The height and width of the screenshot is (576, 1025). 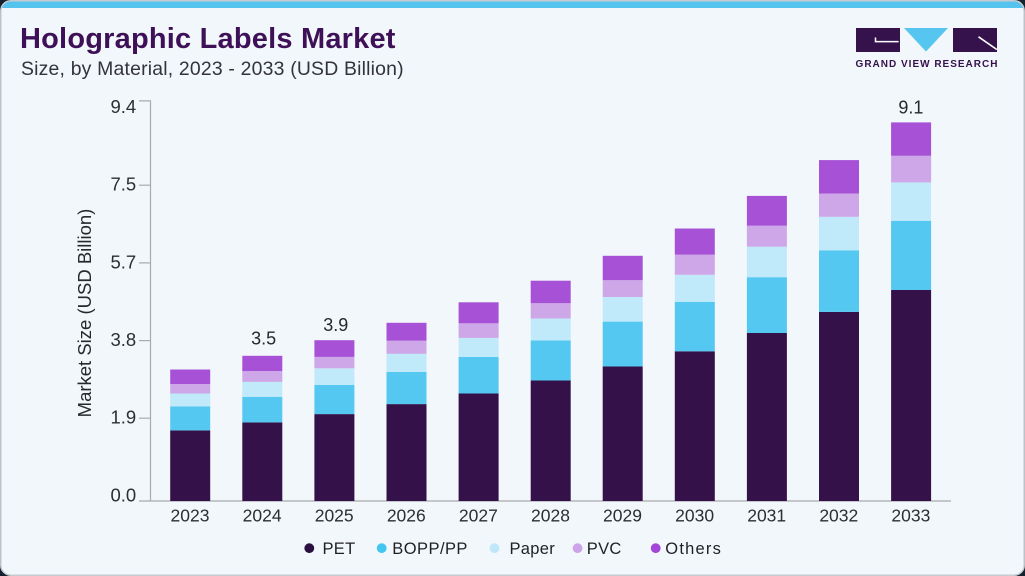 What do you see at coordinates (339, 549) in the screenshot?
I see `svg-text: PET` at bounding box center [339, 549].